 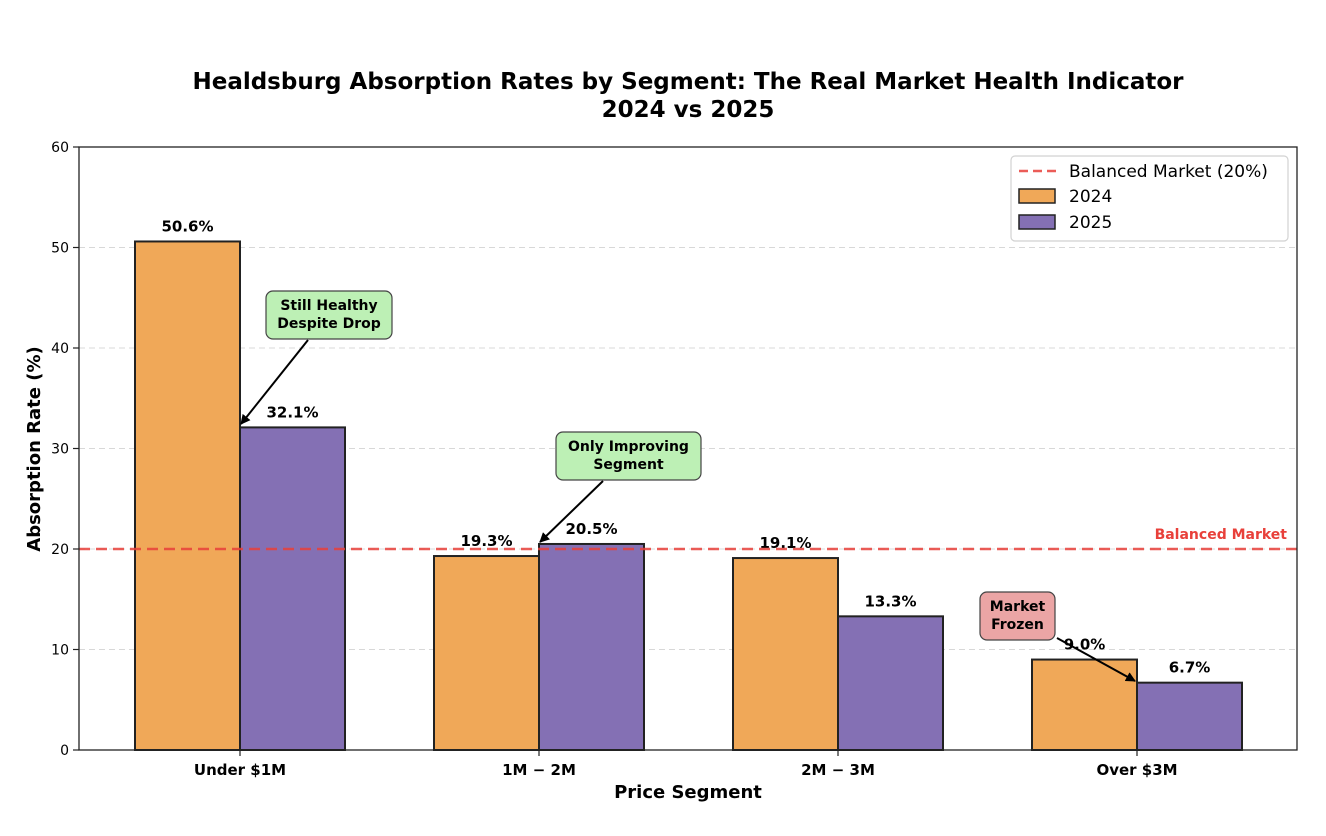 What do you see at coordinates (34, 448) in the screenshot?
I see `y-axis-label: Absorption Rate (%)` at bounding box center [34, 448].